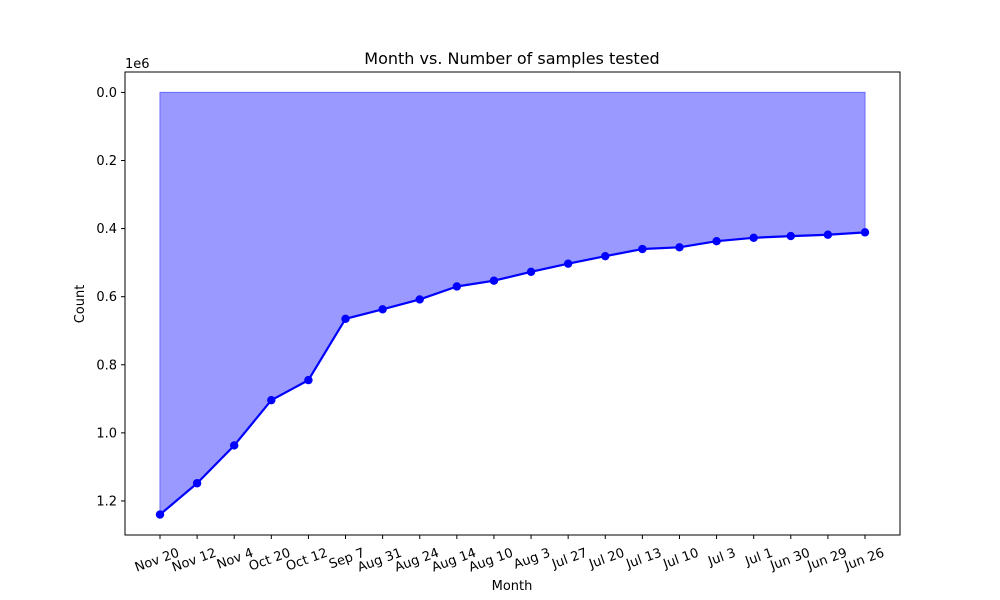  Describe the element at coordinates (532, 559) in the screenshot. I see `x-tick-label: Aug 3` at that location.